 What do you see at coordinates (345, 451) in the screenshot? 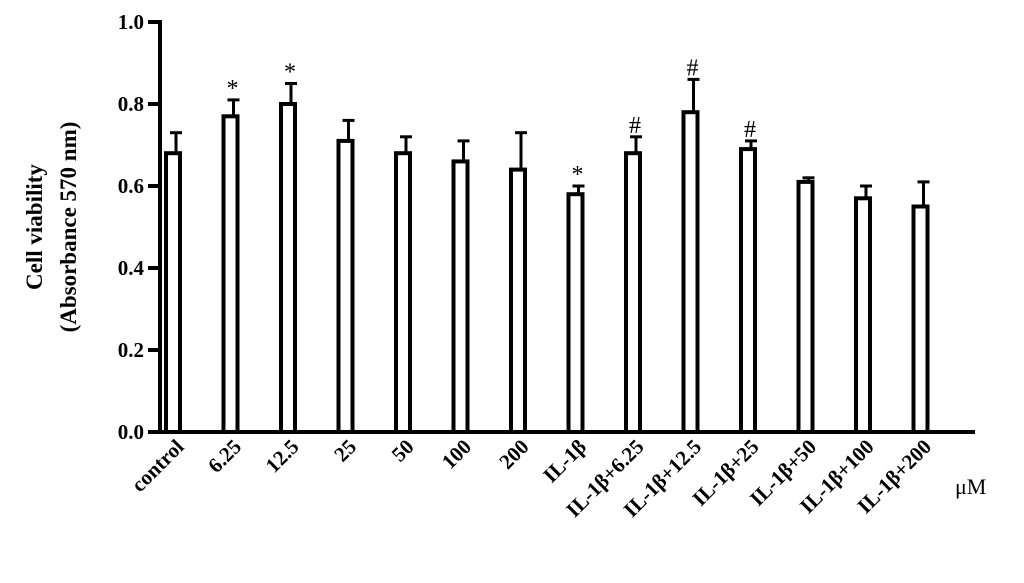
I see `x-tick-label: 25` at bounding box center [345, 451].